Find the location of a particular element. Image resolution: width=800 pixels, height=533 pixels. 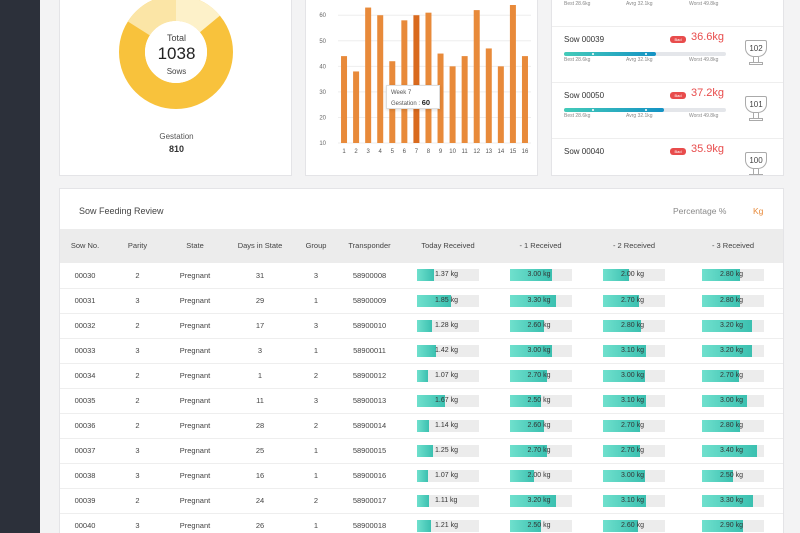

gestation-value: 810 is located at coordinates (176, 149).